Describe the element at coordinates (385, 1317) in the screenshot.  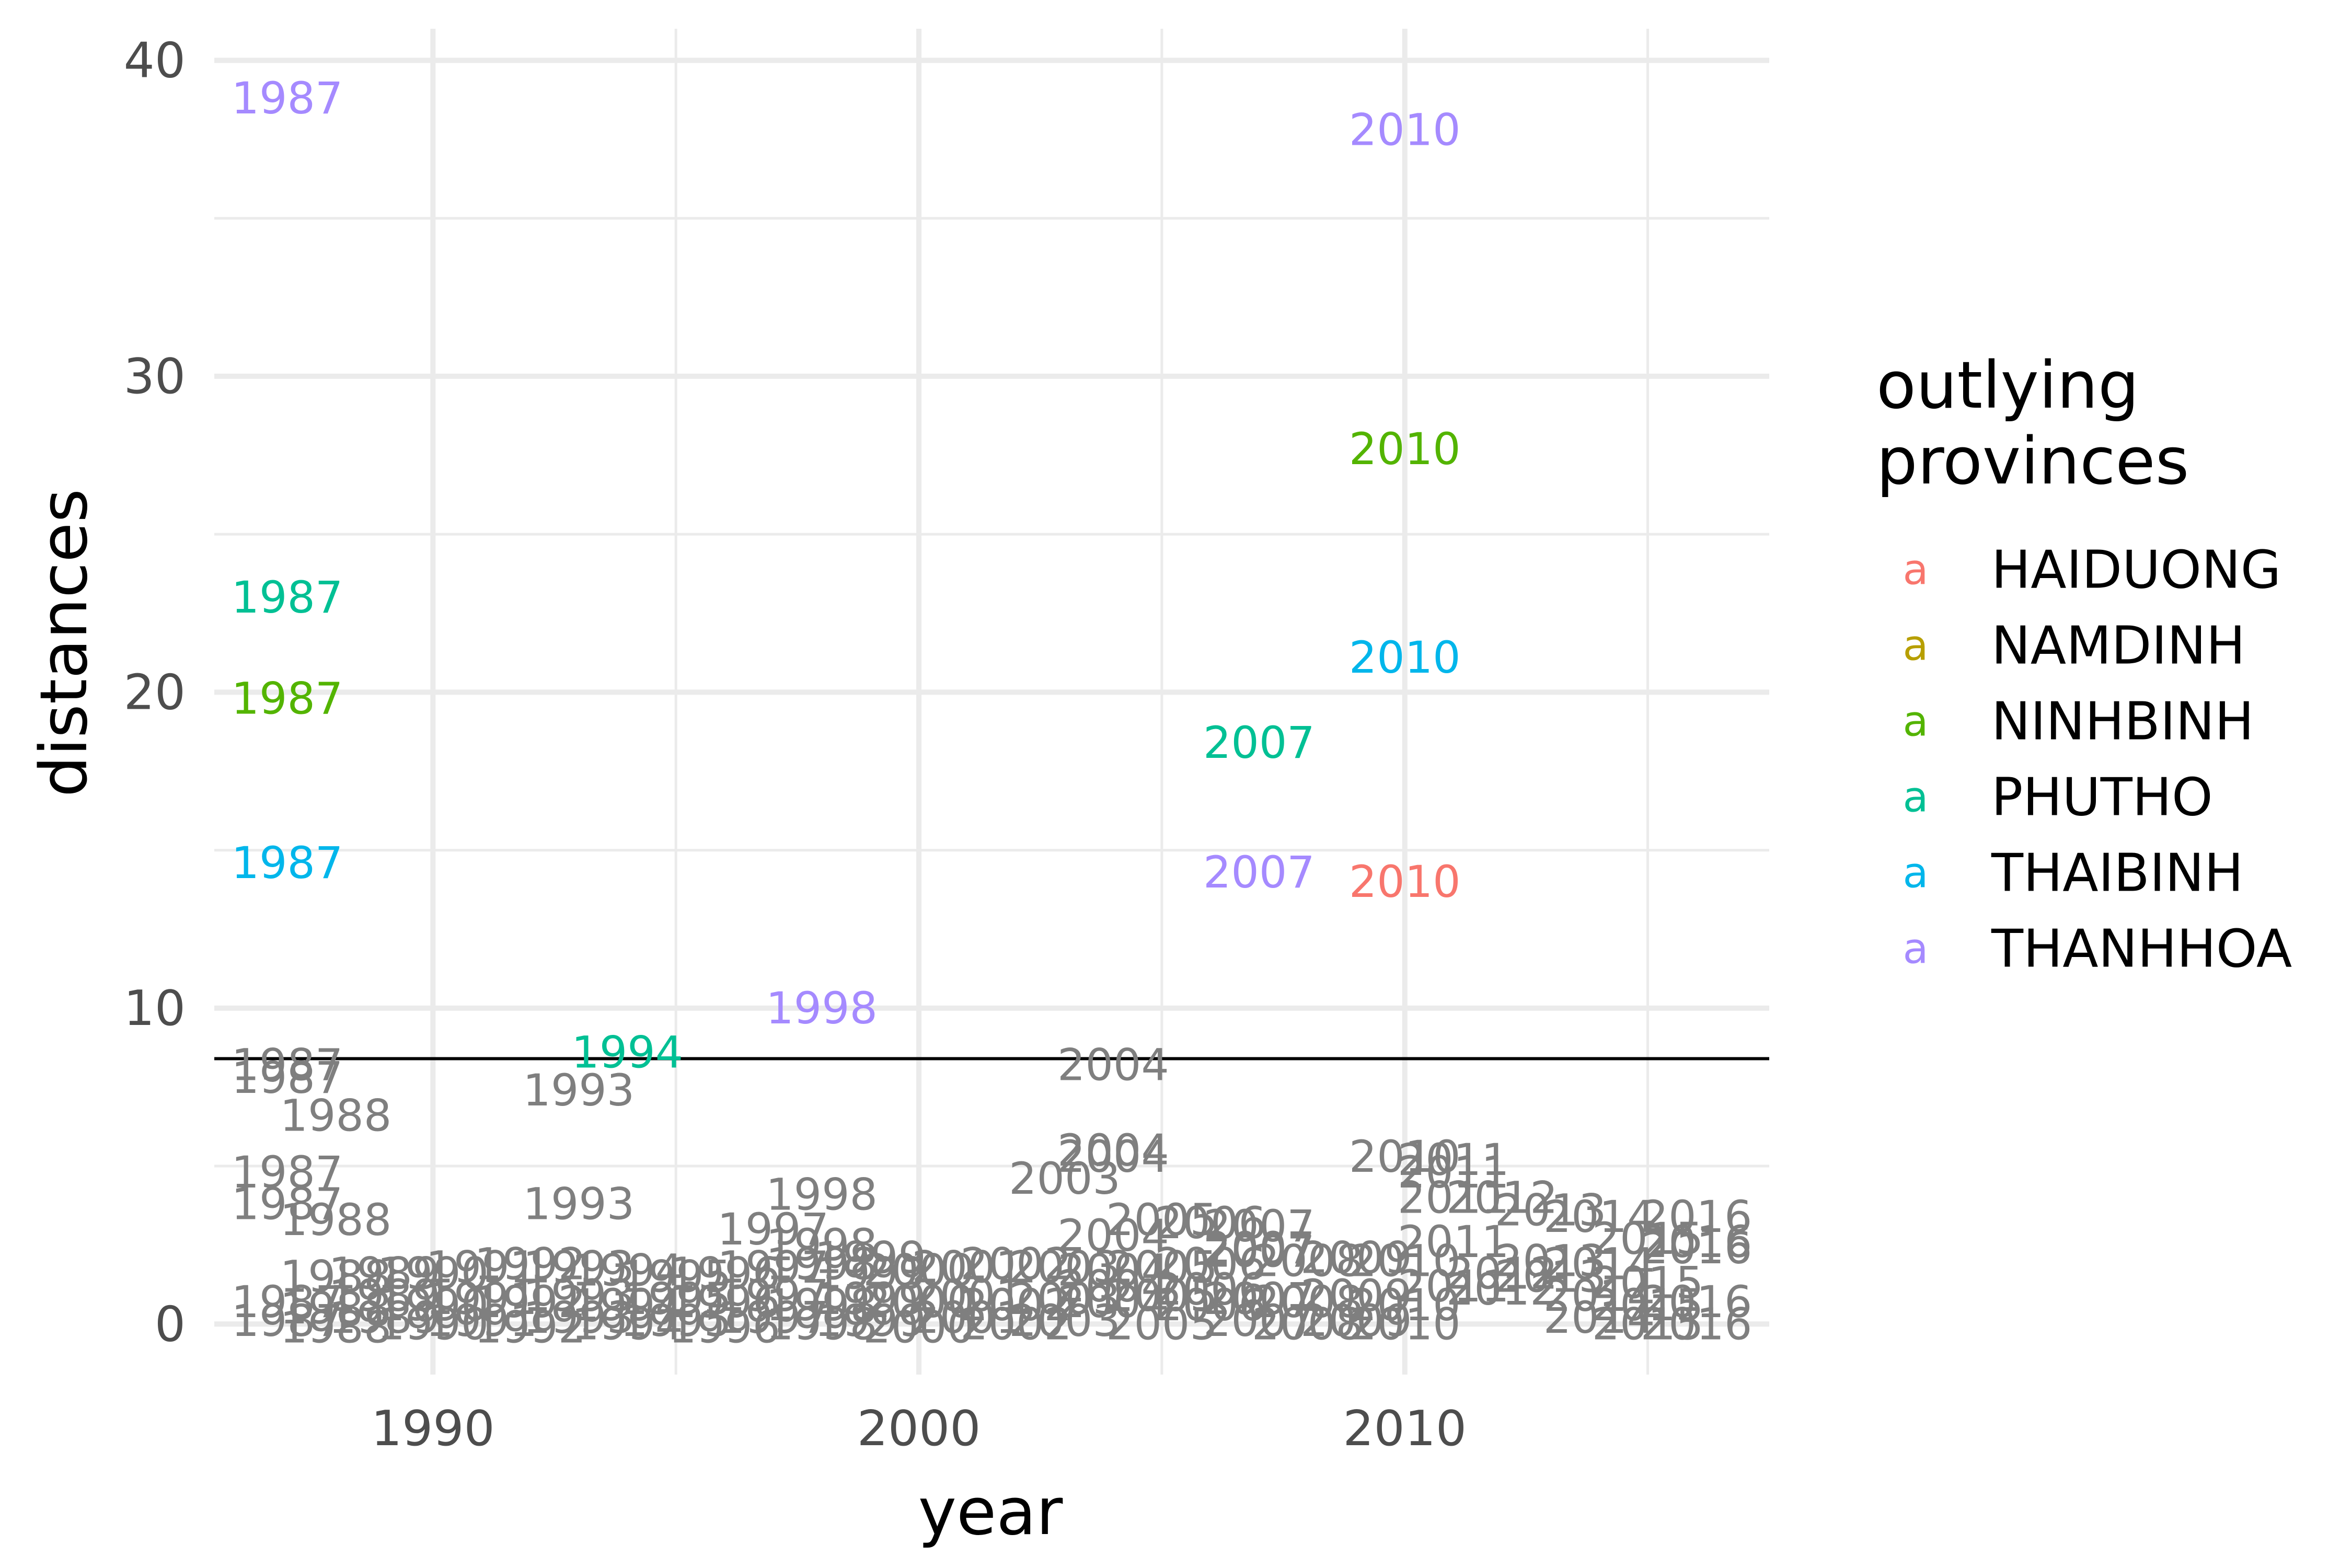
I see `point-label-non-outlying: 1989` at that location.